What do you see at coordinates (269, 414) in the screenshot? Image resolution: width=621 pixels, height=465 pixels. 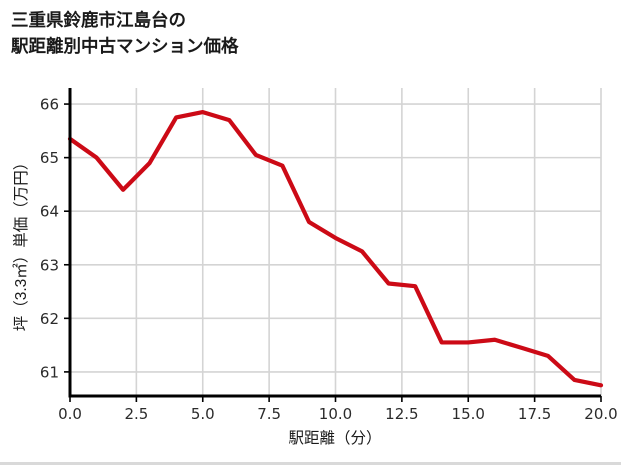 I see `x-tick-label: 7.5` at bounding box center [269, 414].